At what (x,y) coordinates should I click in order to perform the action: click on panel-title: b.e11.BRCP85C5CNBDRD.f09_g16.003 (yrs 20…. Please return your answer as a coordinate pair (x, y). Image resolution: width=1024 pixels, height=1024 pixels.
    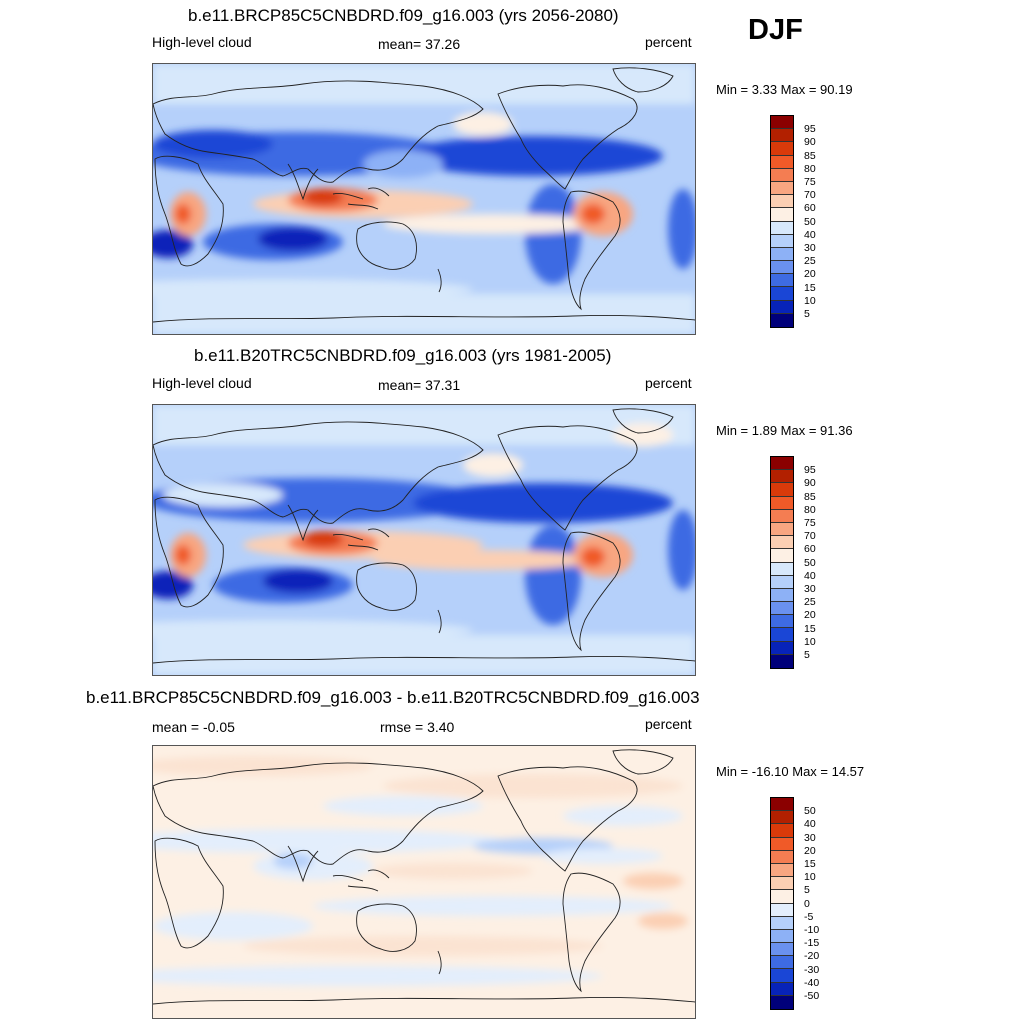
    Looking at the image, I should click on (403, 15).